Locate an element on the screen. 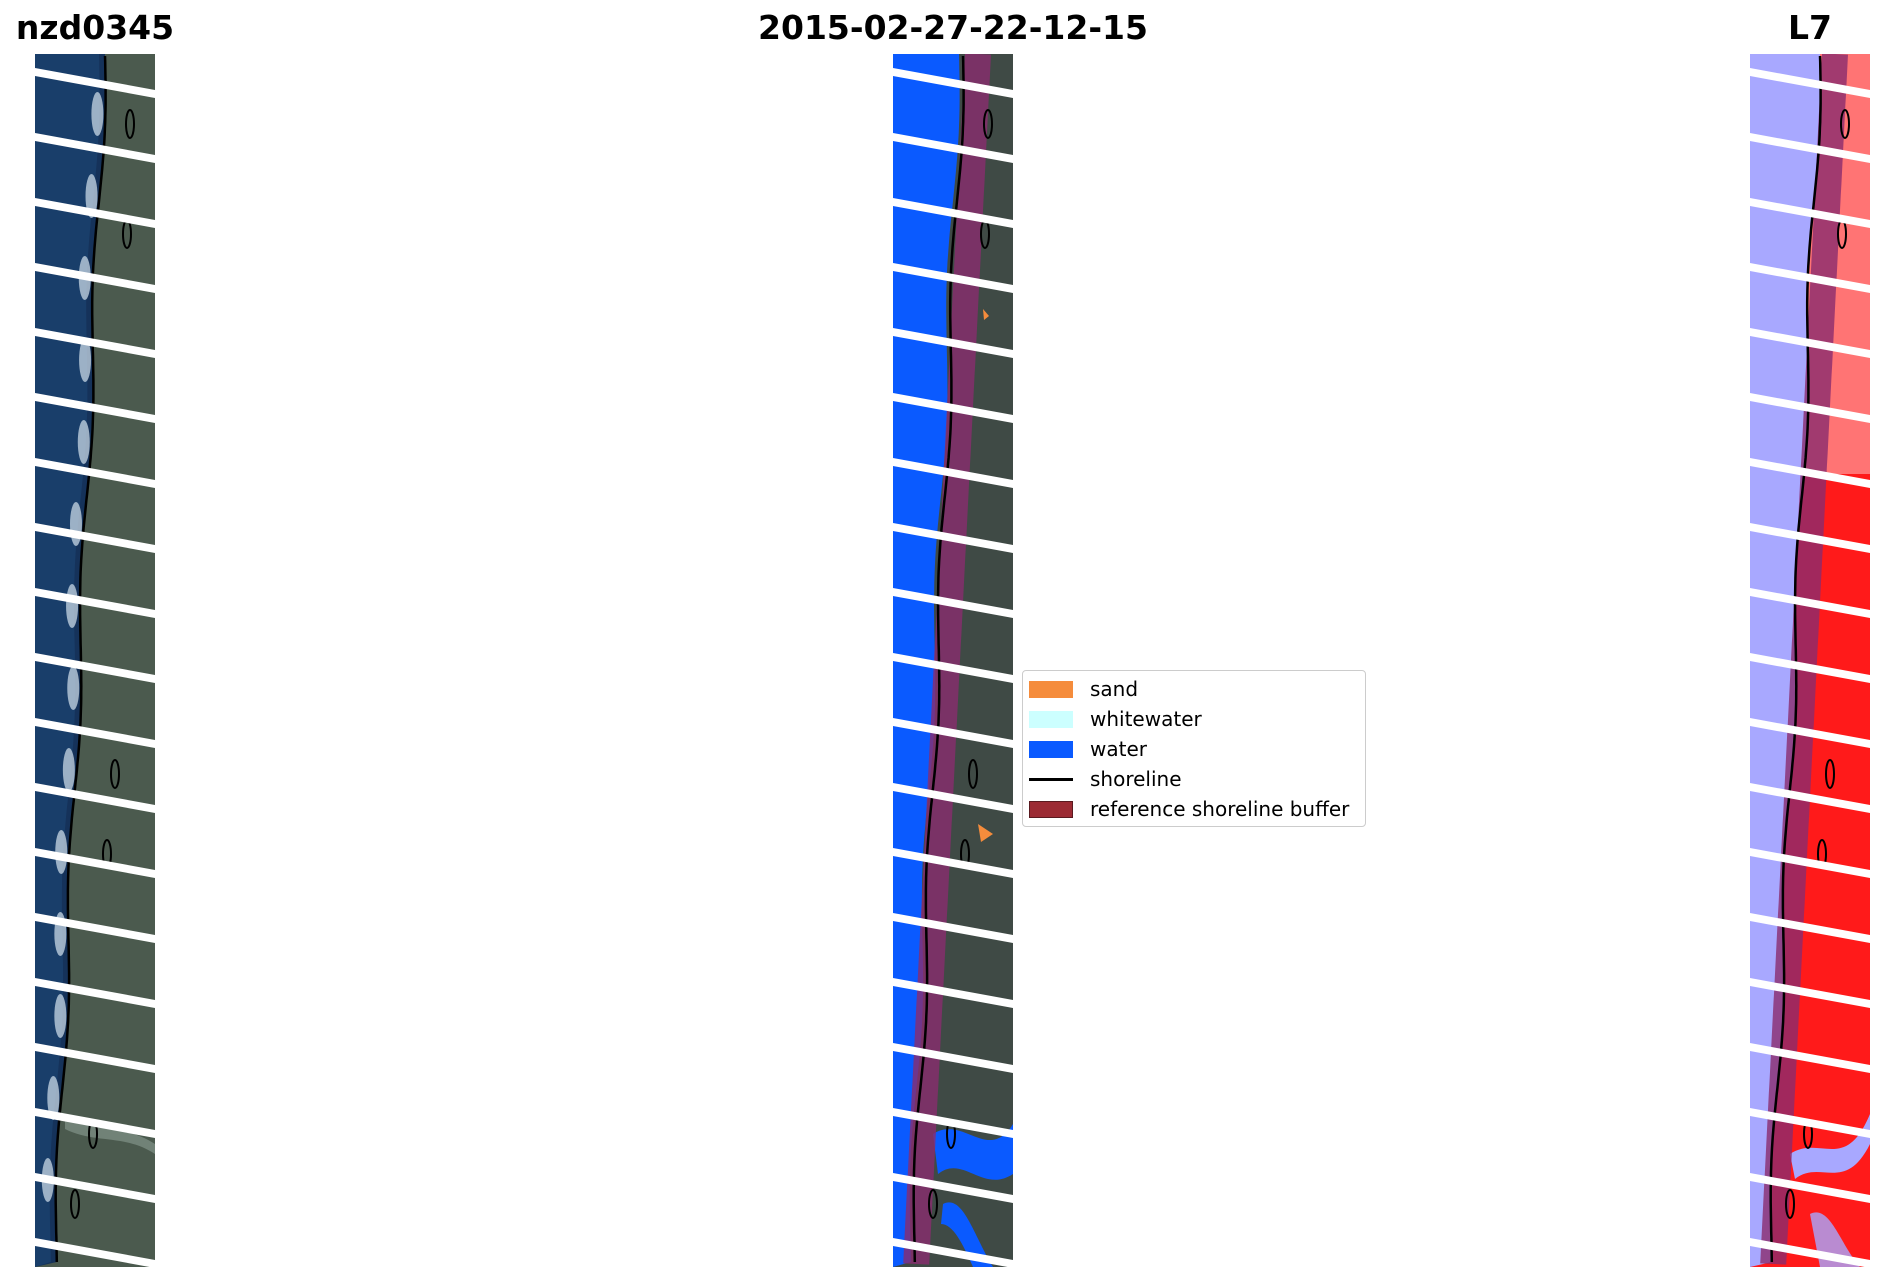 The height and width of the screenshot is (1283, 1885). legend-item-water: water is located at coordinates (1088, 749).